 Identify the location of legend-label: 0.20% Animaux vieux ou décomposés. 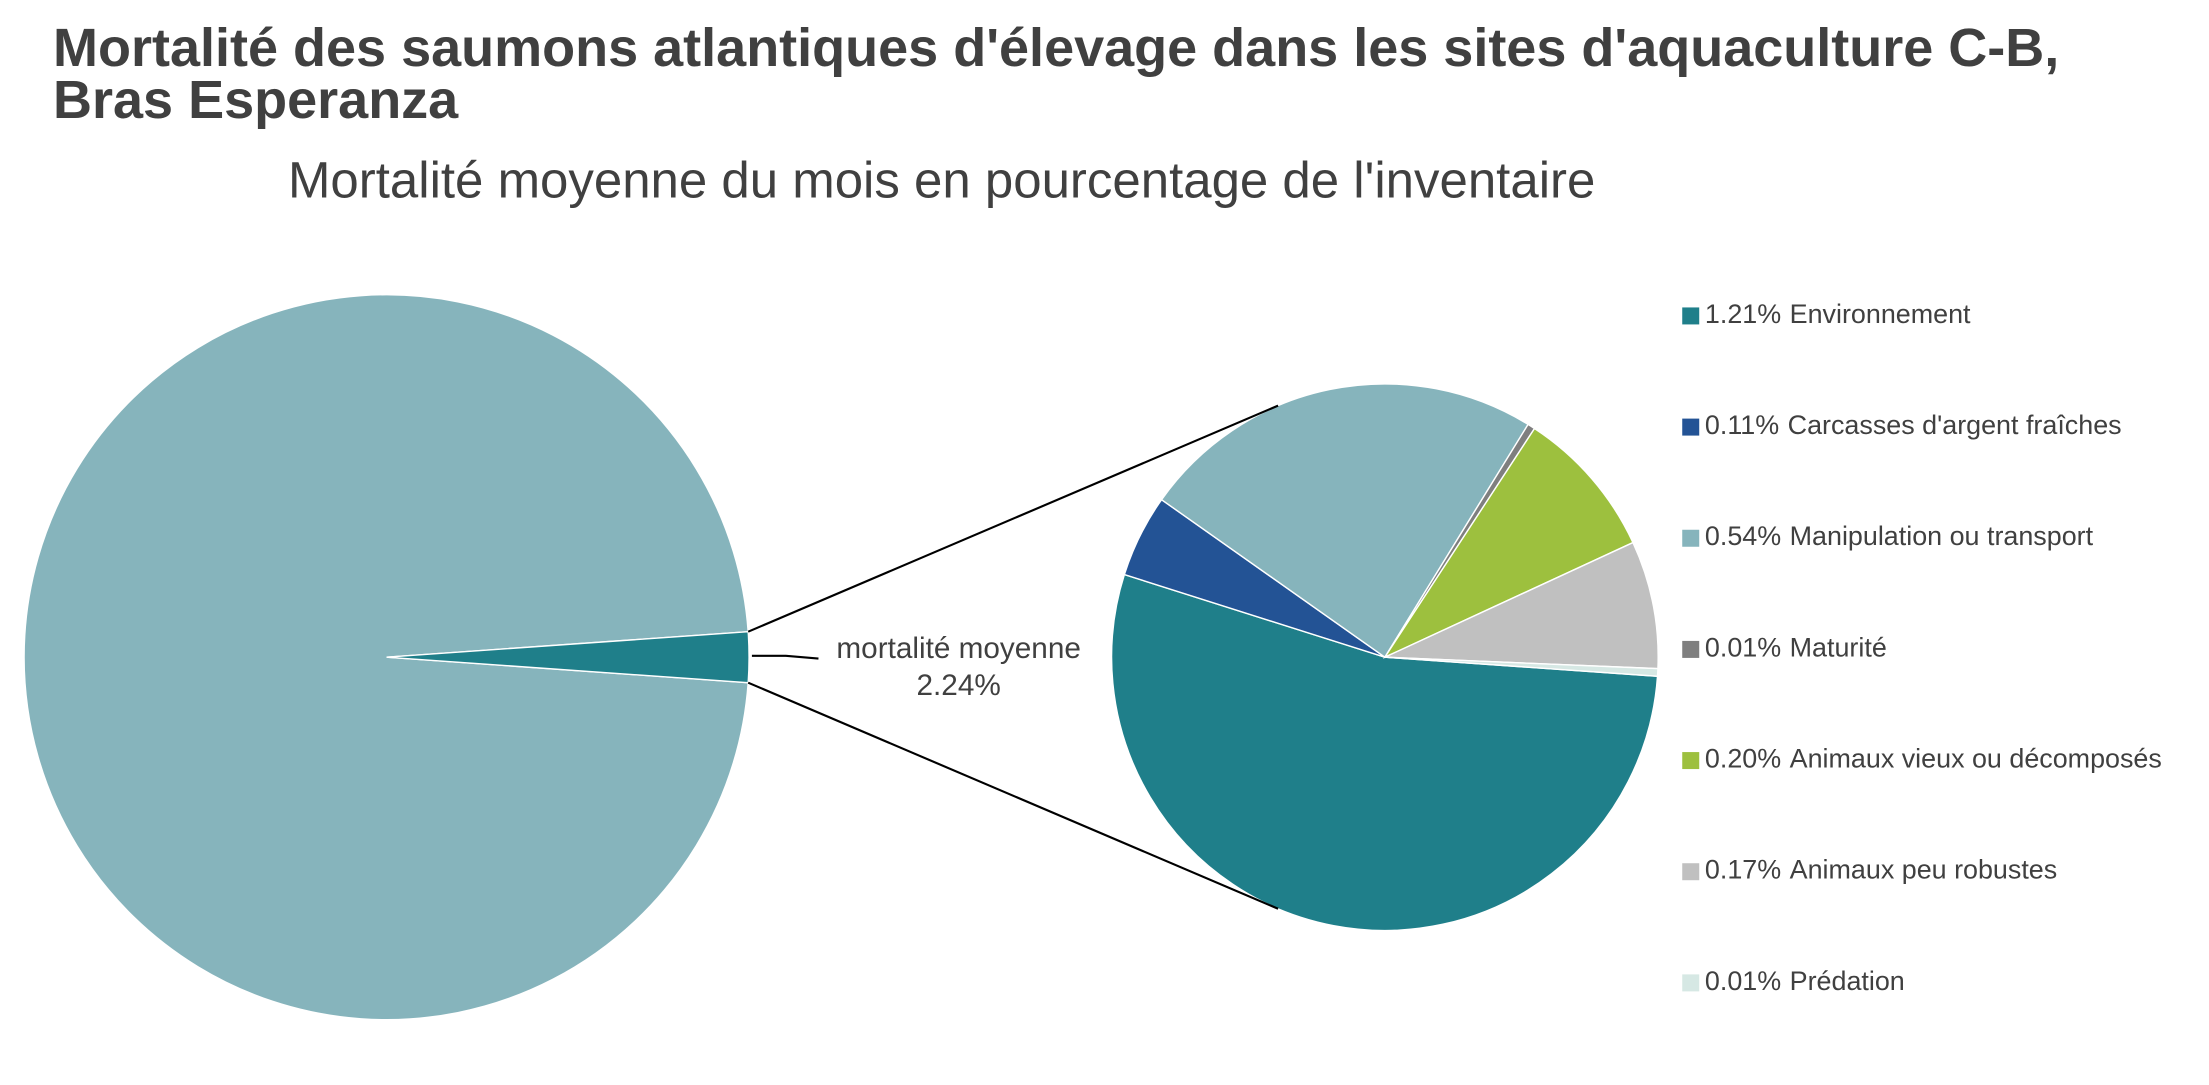
(1933, 759).